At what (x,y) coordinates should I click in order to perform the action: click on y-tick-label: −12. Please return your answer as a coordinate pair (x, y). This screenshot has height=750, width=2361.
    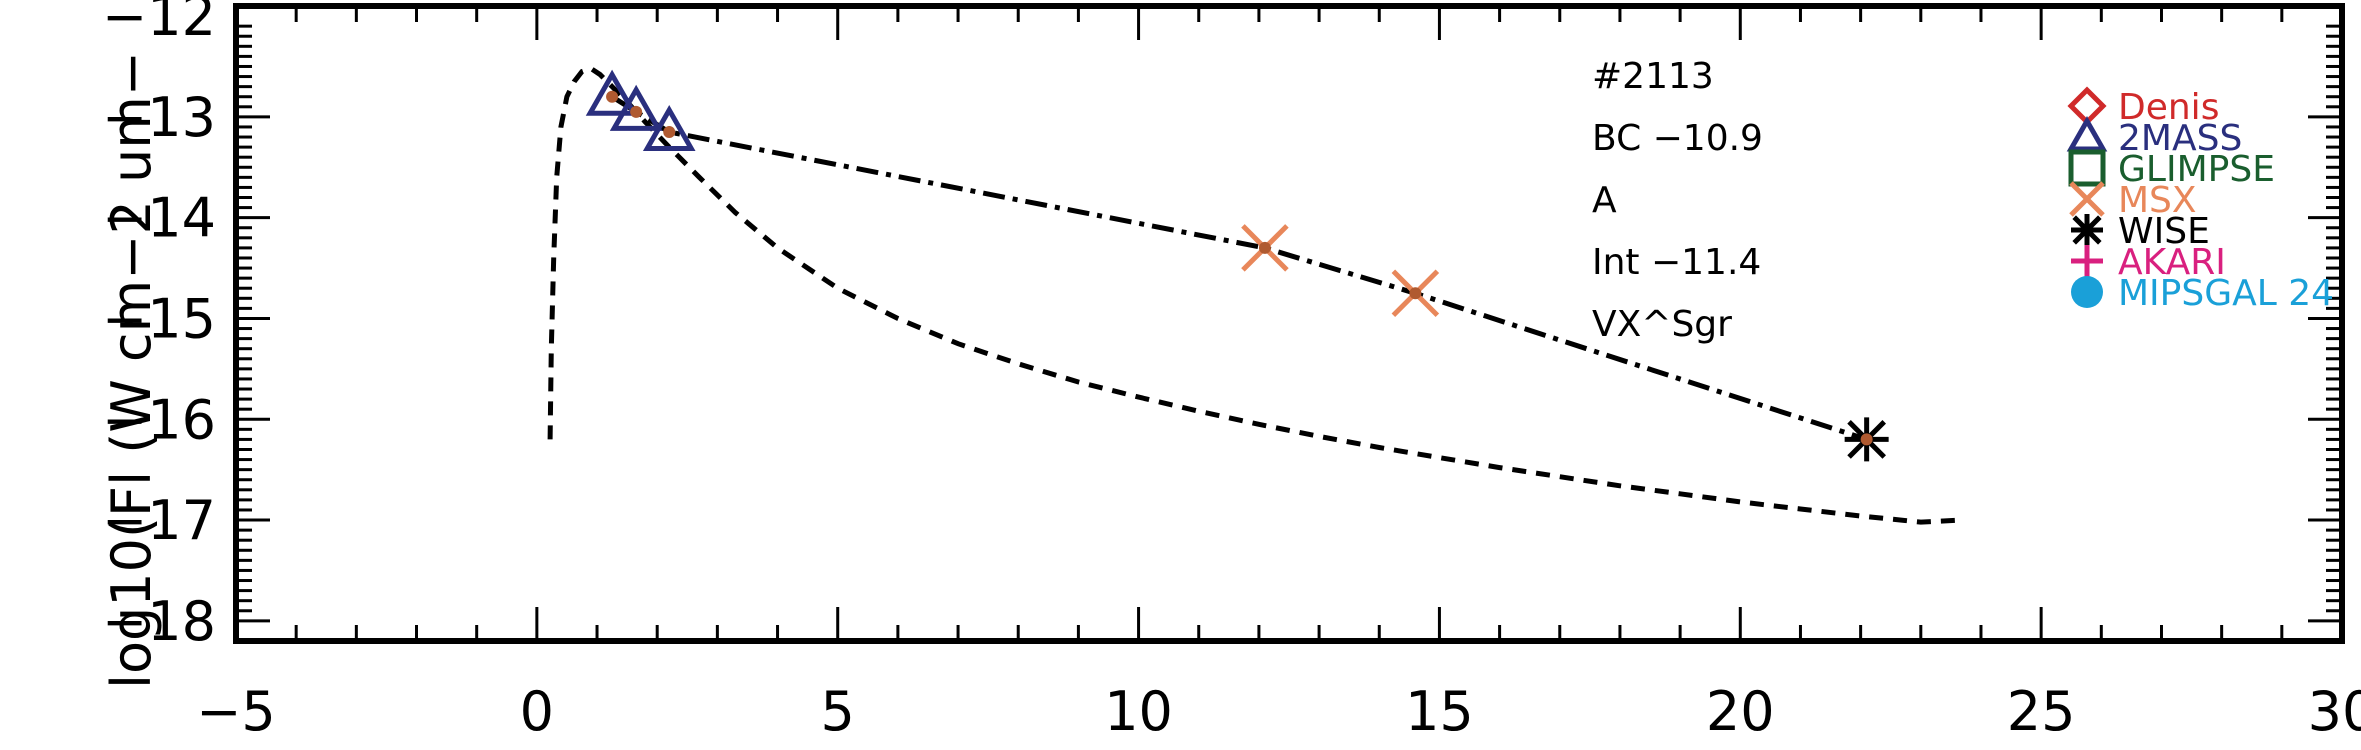
    Looking at the image, I should click on (159, 24).